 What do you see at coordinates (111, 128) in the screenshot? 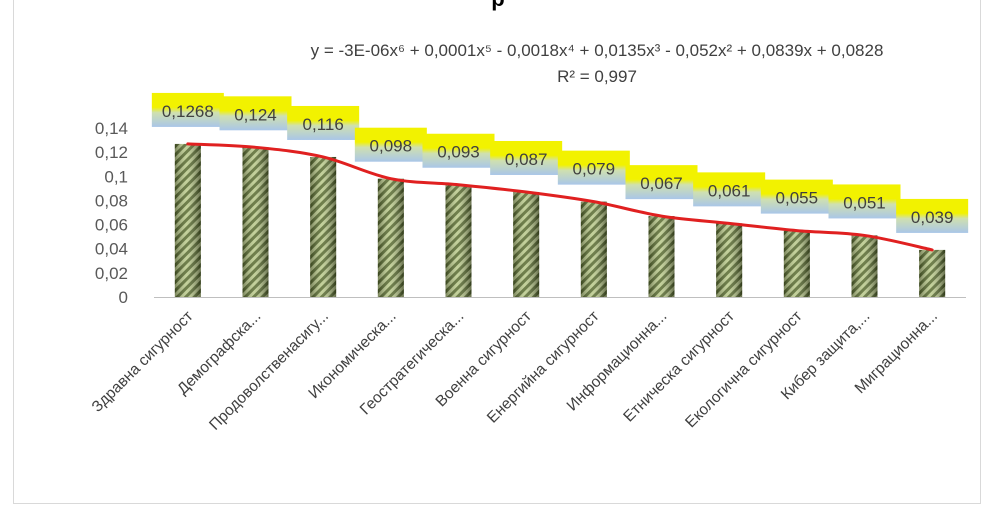
I see `y-tick-label: 0,14` at bounding box center [111, 128].